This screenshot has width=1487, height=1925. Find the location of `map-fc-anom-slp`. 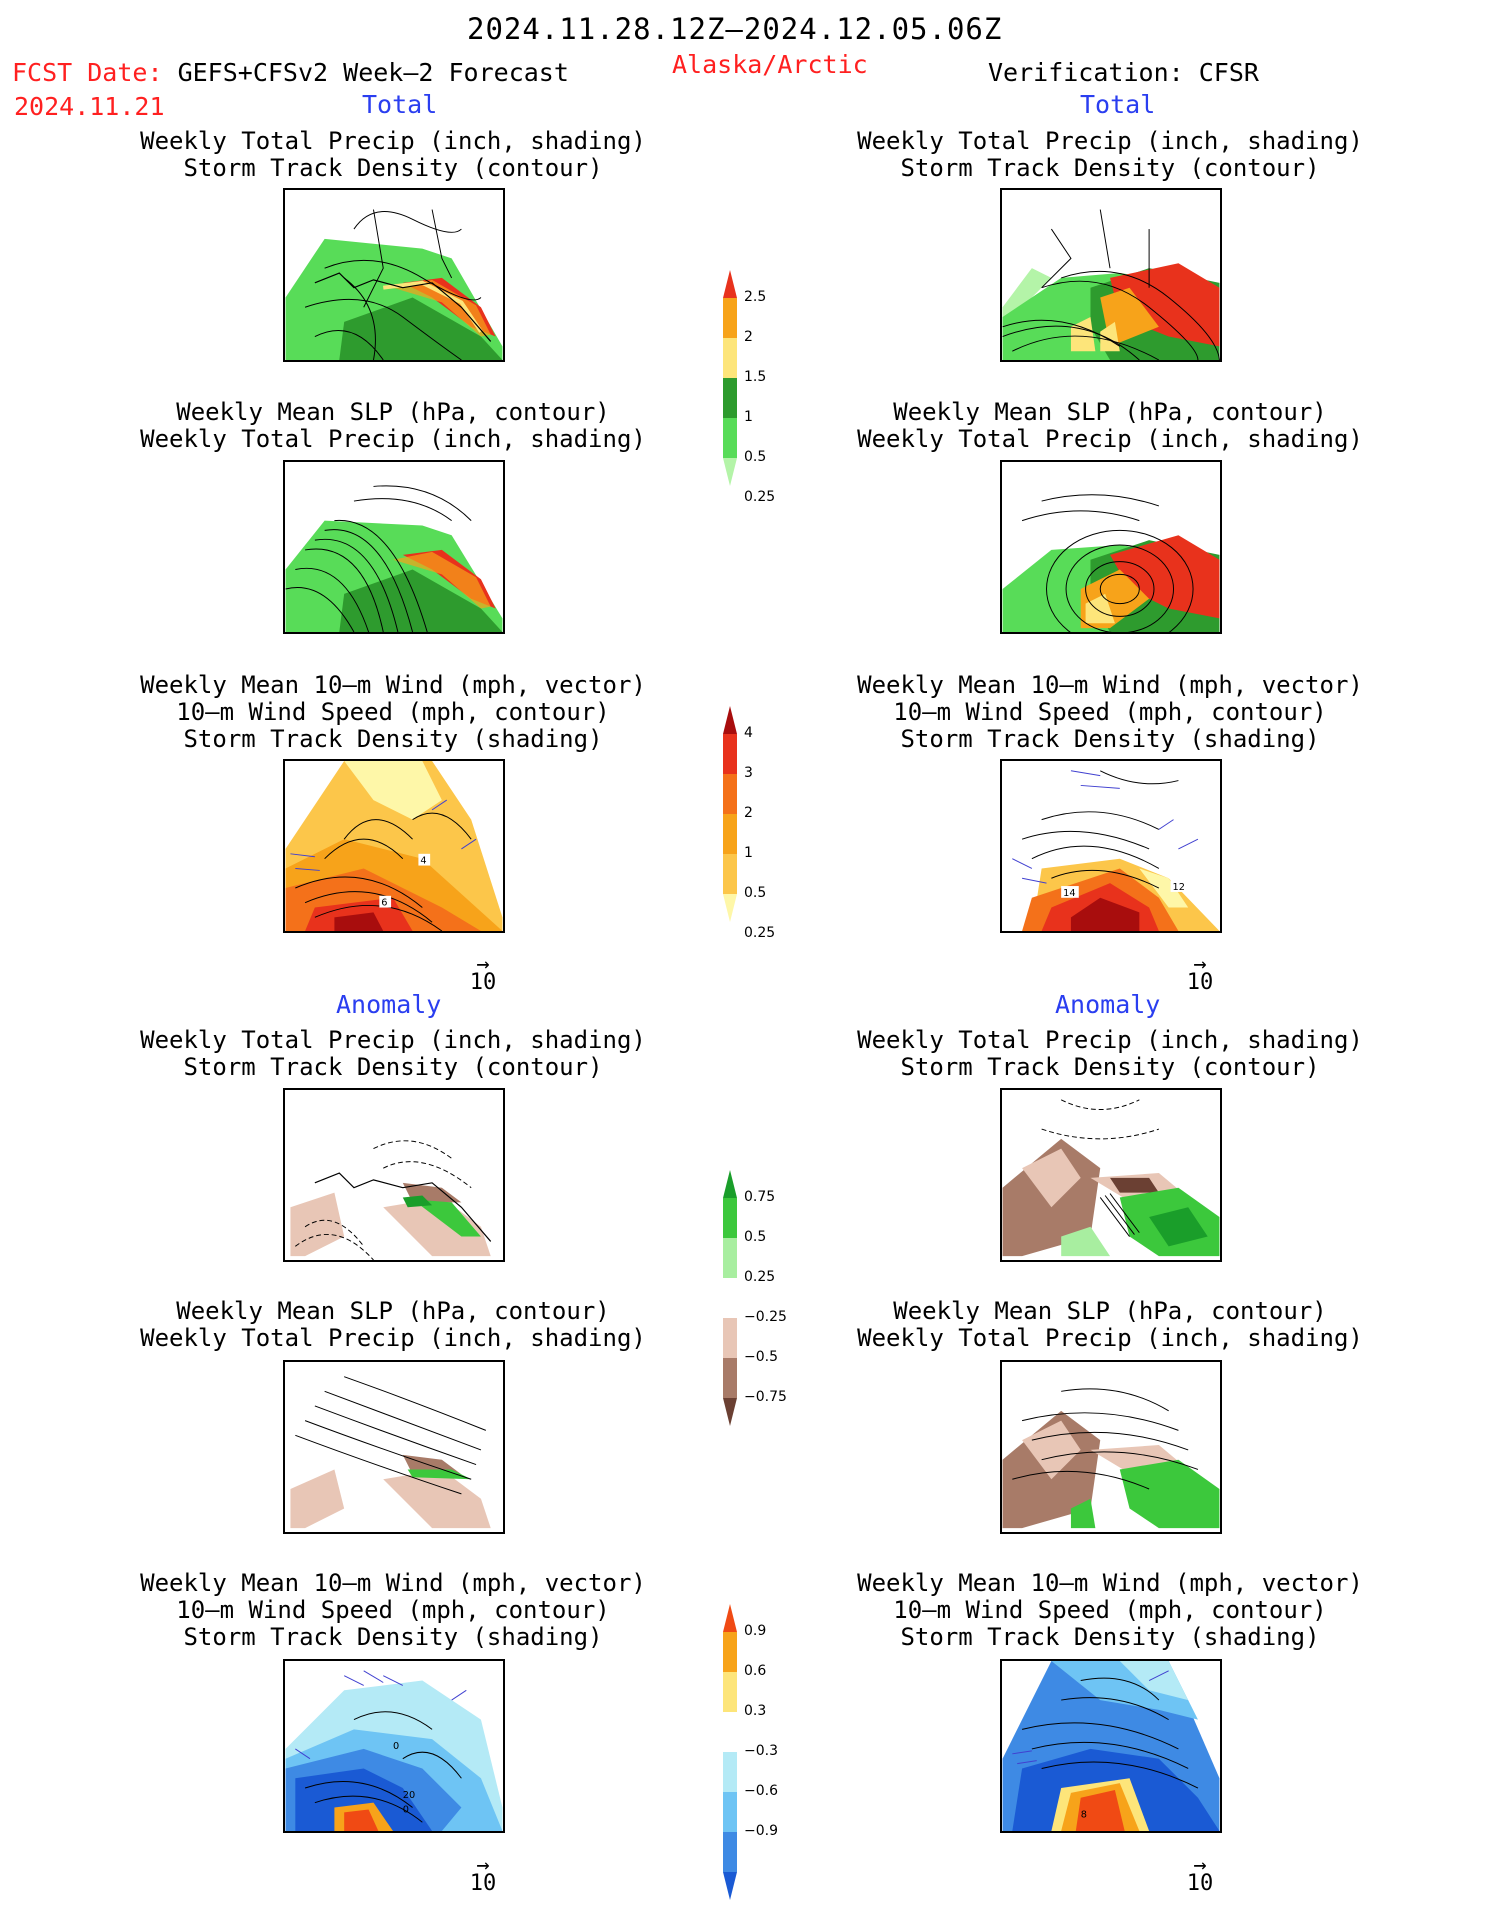

map-fc-anom-slp is located at coordinates (394, 1447).